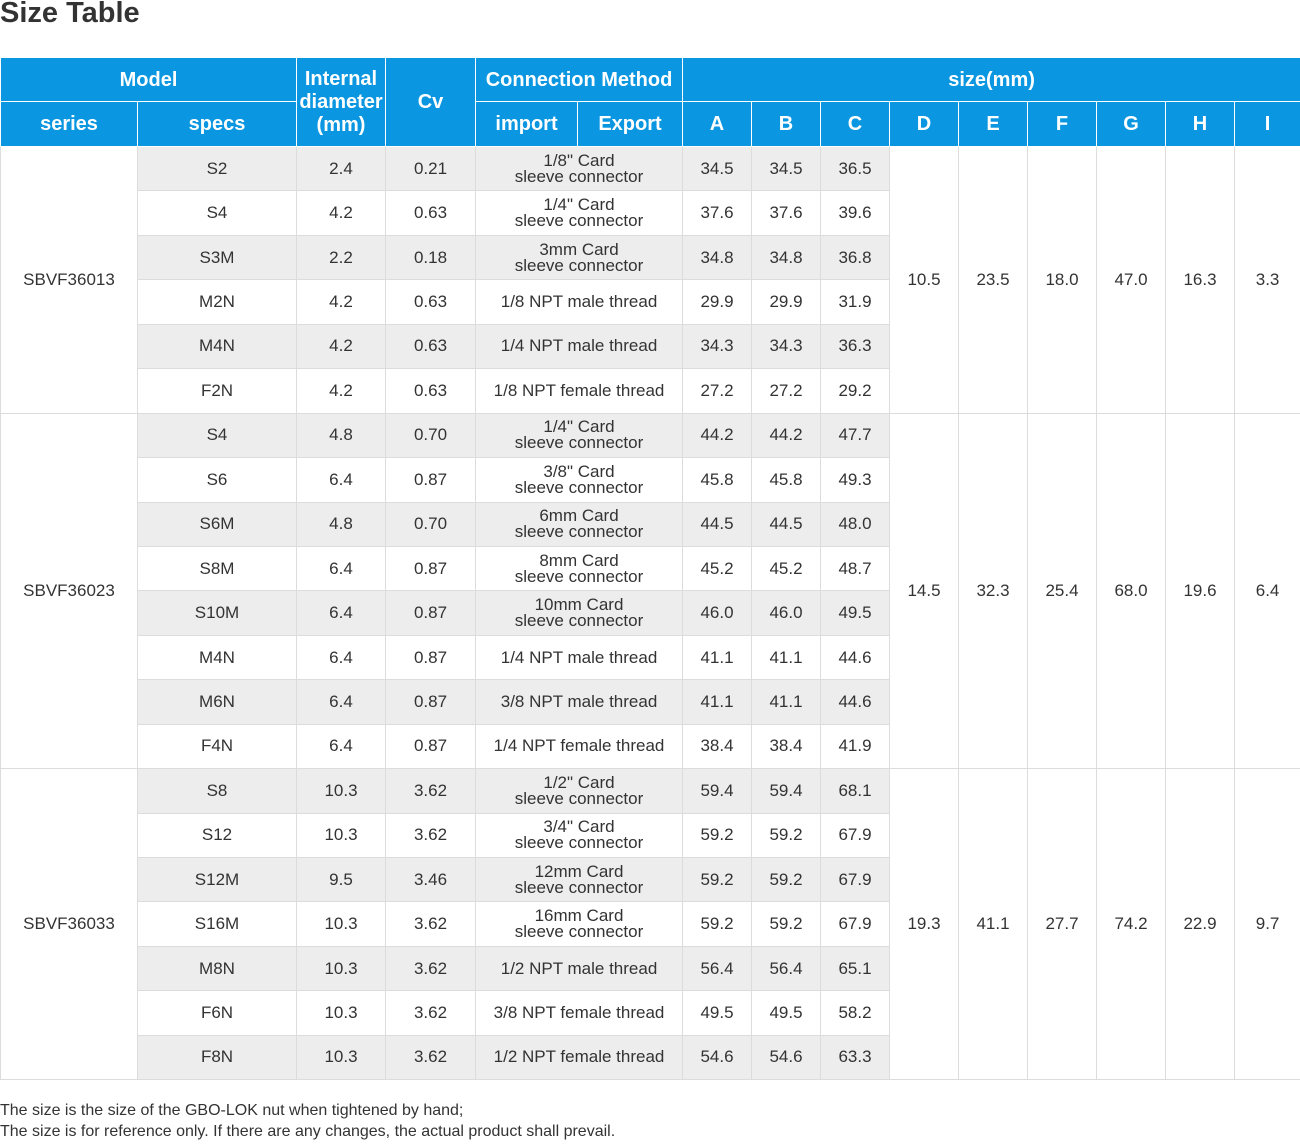  Describe the element at coordinates (579, 657) in the screenshot. I see `connection-line-1: 1/4 NPT male thread` at that location.